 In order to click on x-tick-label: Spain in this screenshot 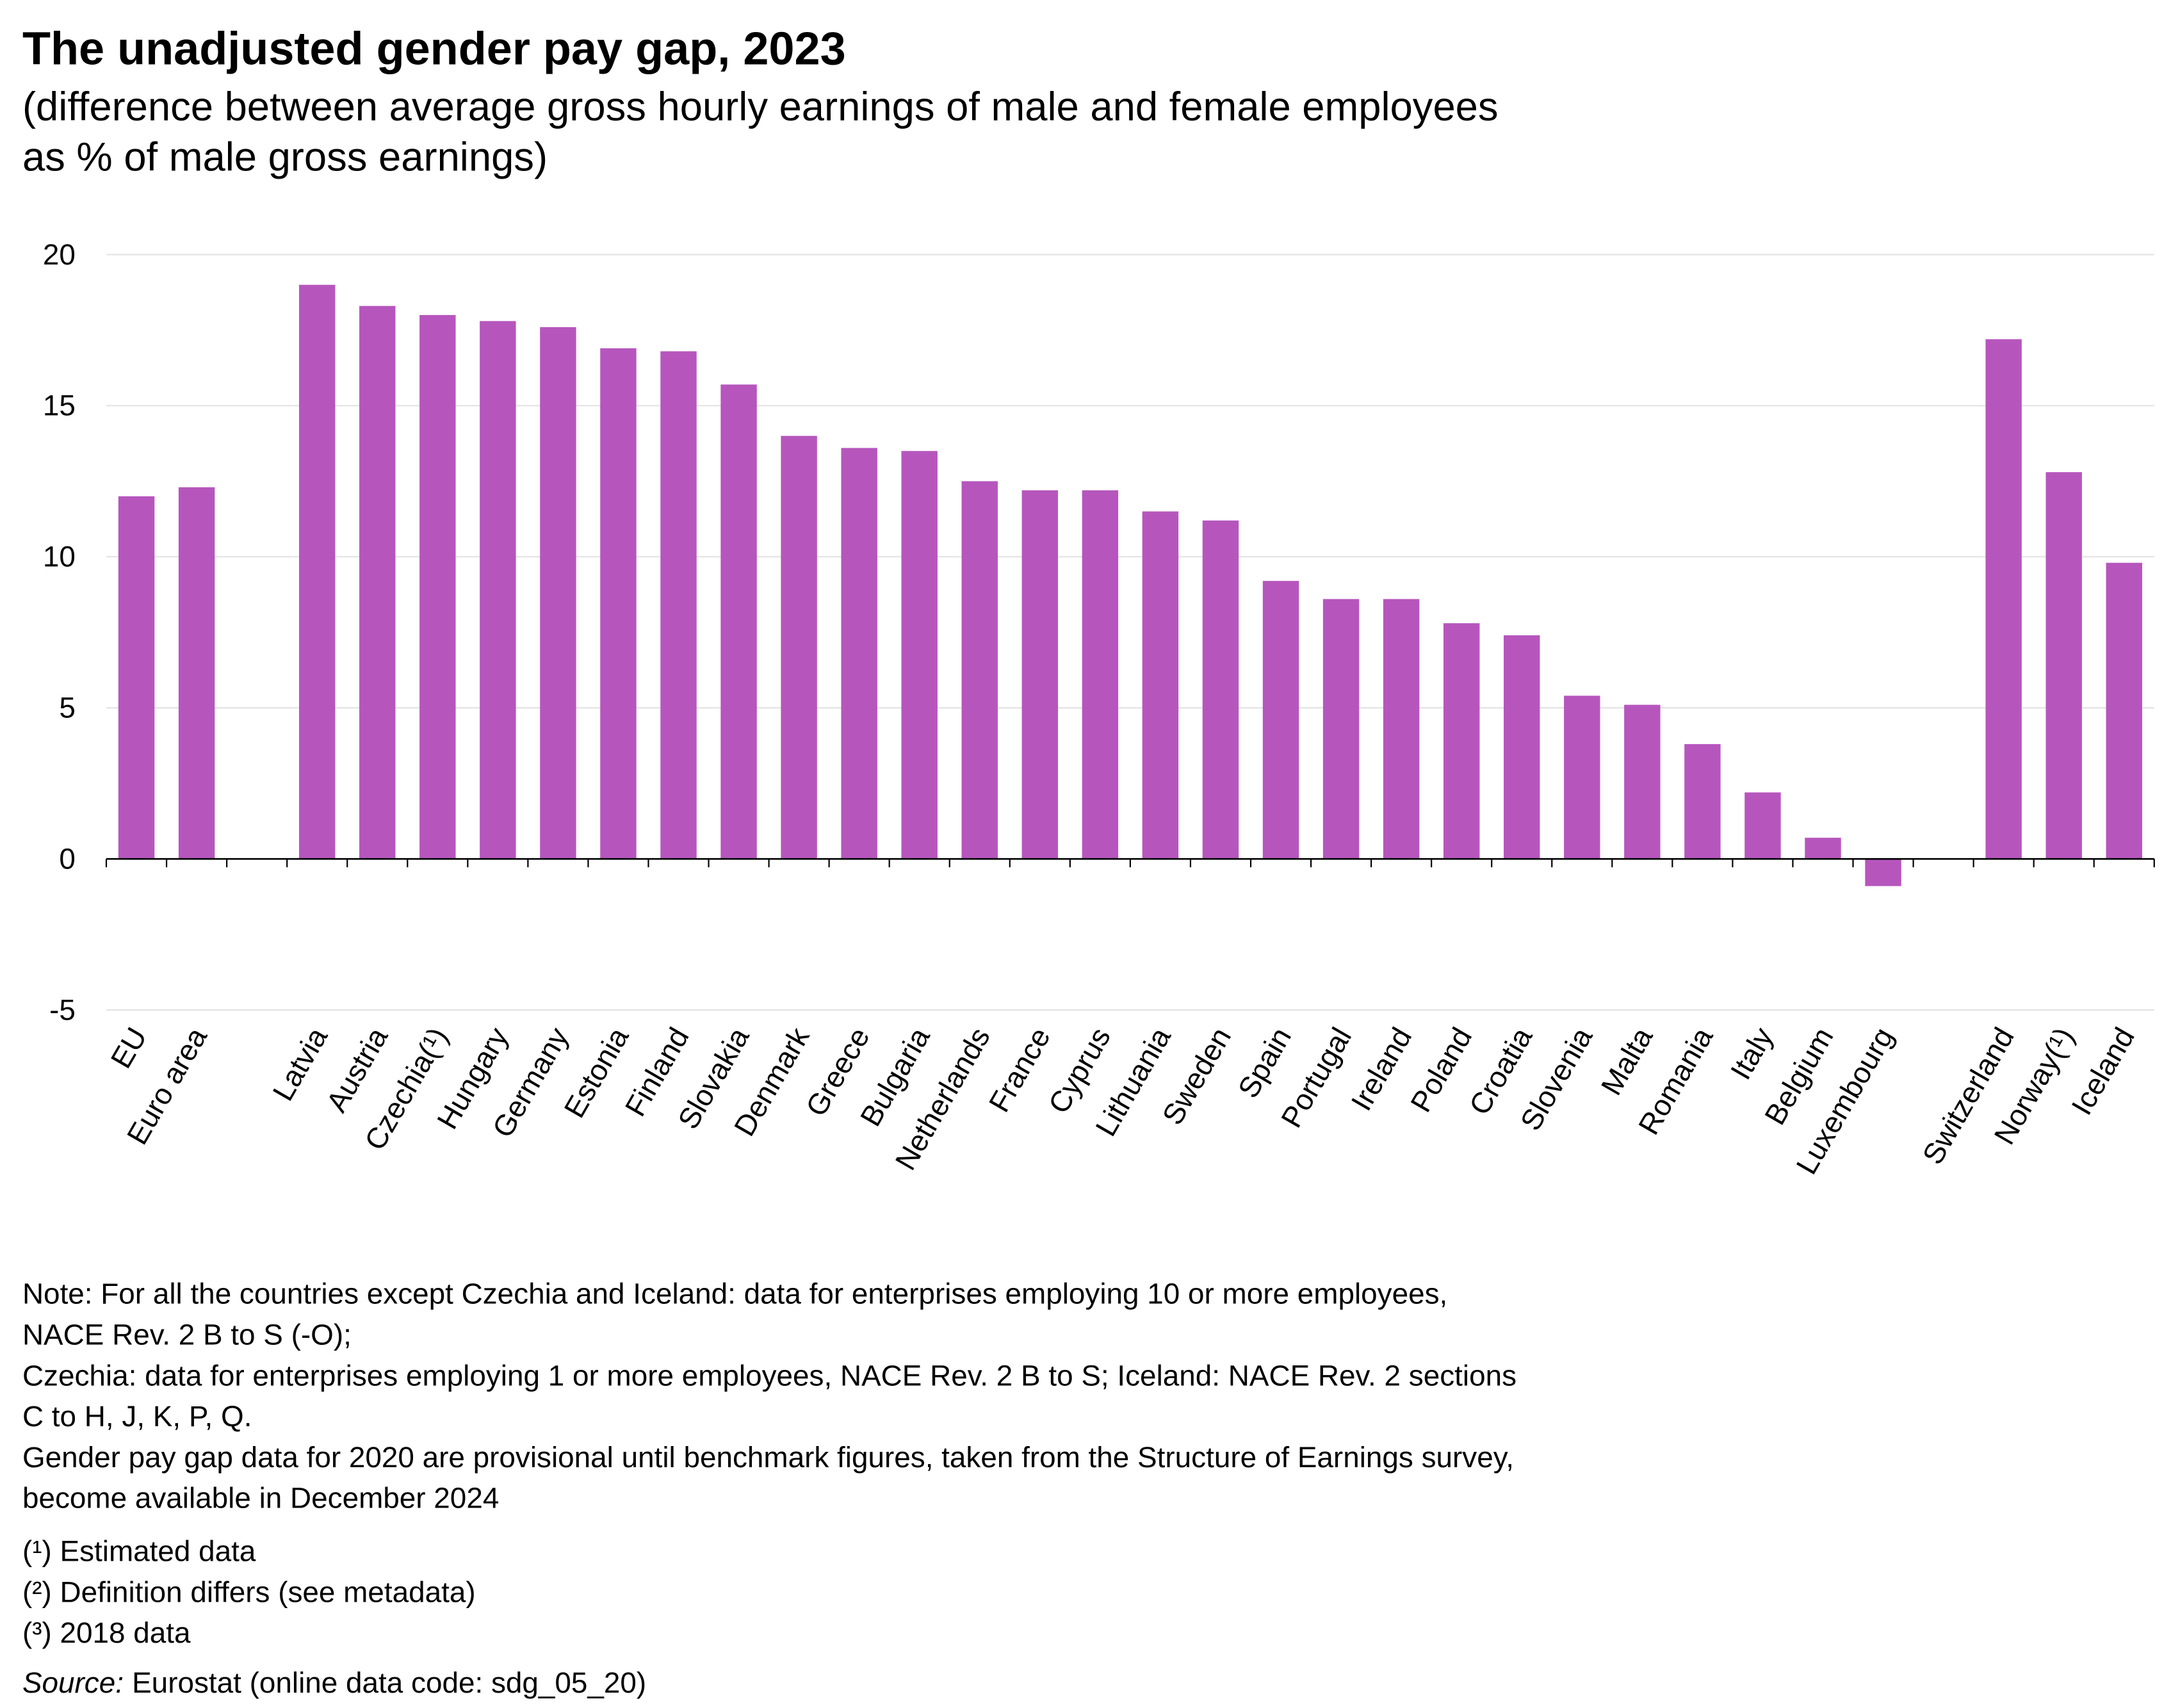, I will do `click(1264, 1062)`.